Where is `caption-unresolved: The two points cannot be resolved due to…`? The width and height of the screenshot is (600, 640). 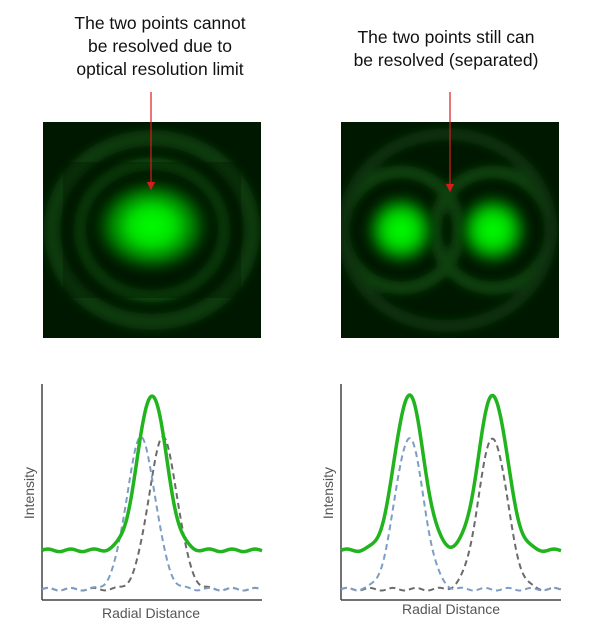
caption-unresolved: The two points cannot be resolved due to… is located at coordinates (160, 46).